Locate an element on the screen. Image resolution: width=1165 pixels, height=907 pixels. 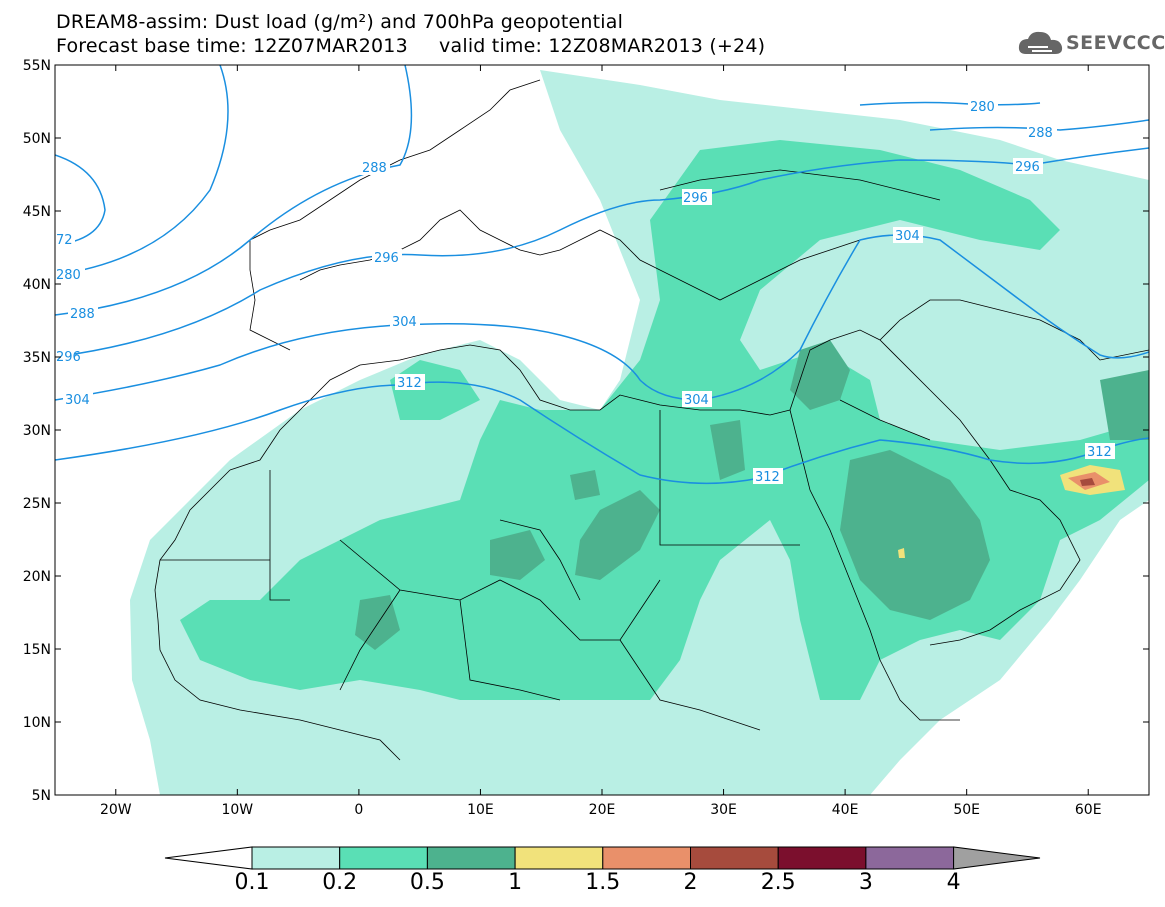
contour-label-280-ne: 280 is located at coordinates (982, 107).